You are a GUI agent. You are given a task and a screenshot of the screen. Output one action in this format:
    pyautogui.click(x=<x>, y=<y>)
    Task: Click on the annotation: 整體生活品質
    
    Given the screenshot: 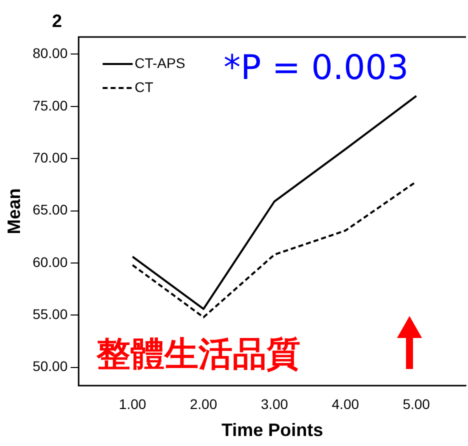 What is the action you would take?
    pyautogui.click(x=198, y=355)
    